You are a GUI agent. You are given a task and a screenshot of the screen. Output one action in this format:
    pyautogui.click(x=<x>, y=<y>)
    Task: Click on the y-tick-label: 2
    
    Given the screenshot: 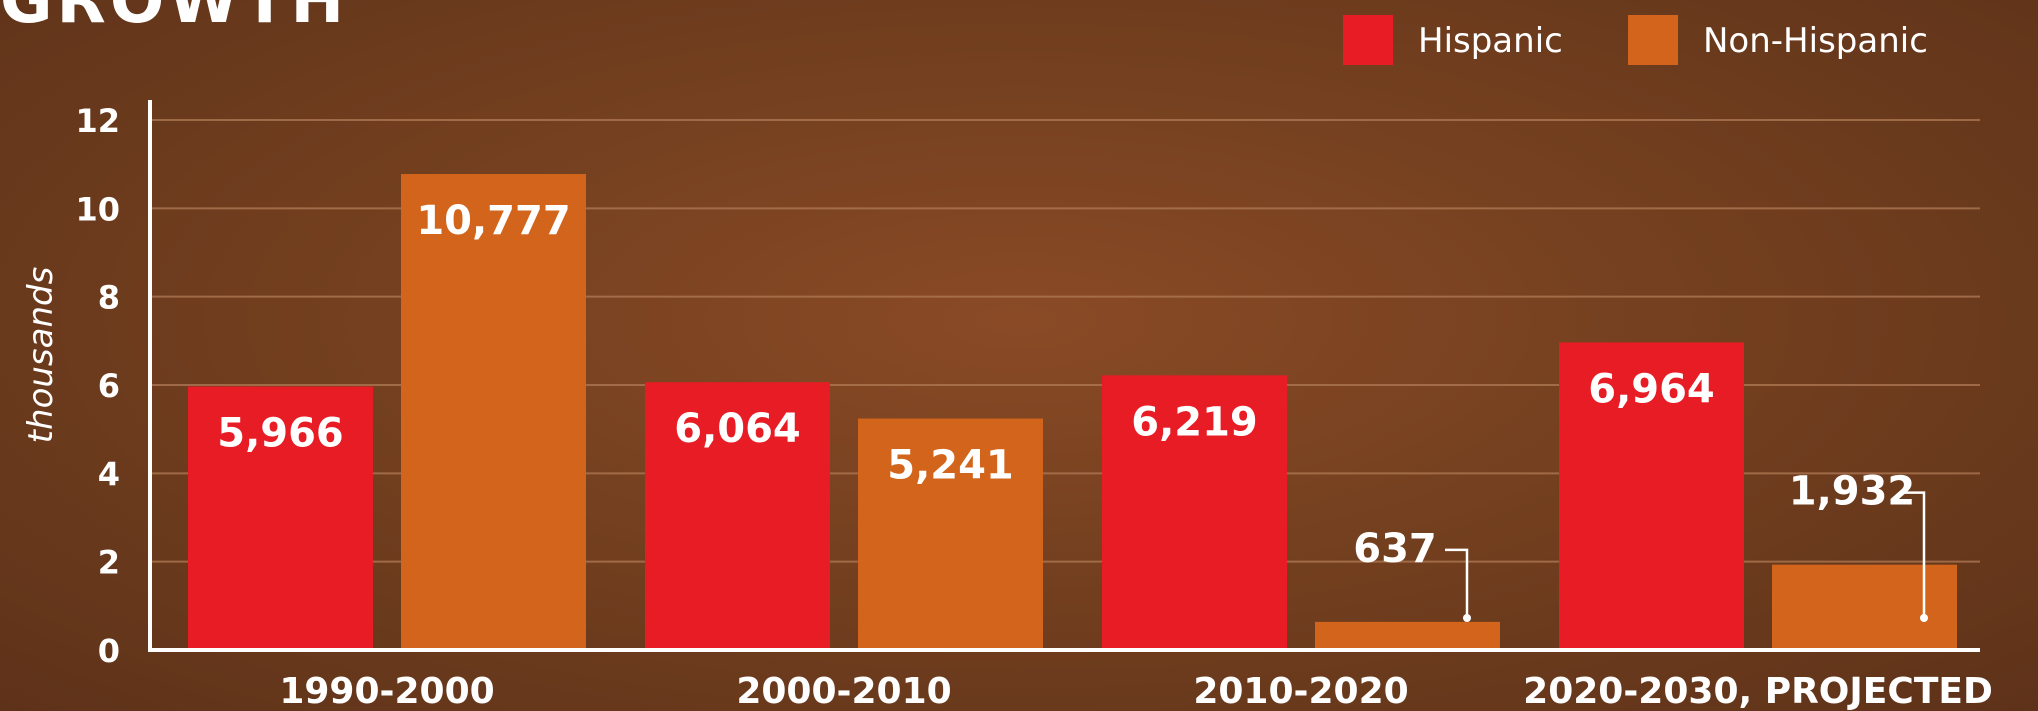 What is the action you would take?
    pyautogui.click(x=109, y=563)
    